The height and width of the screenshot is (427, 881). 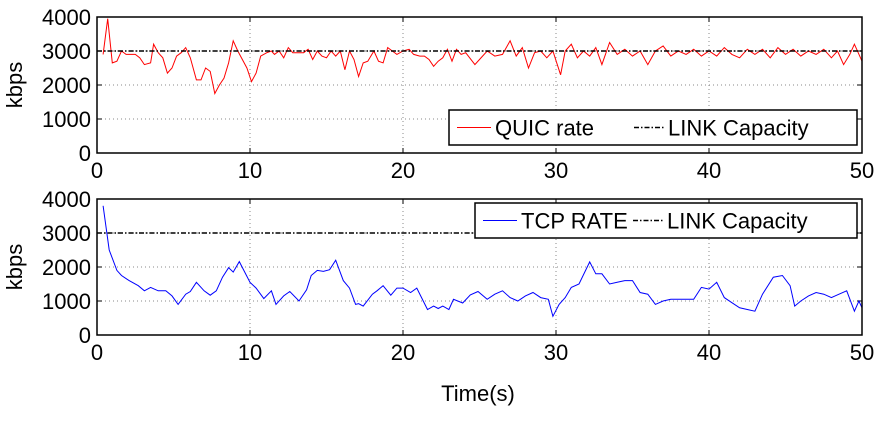 I want to click on y-axis-label-top: kbps, so click(x=14, y=85).